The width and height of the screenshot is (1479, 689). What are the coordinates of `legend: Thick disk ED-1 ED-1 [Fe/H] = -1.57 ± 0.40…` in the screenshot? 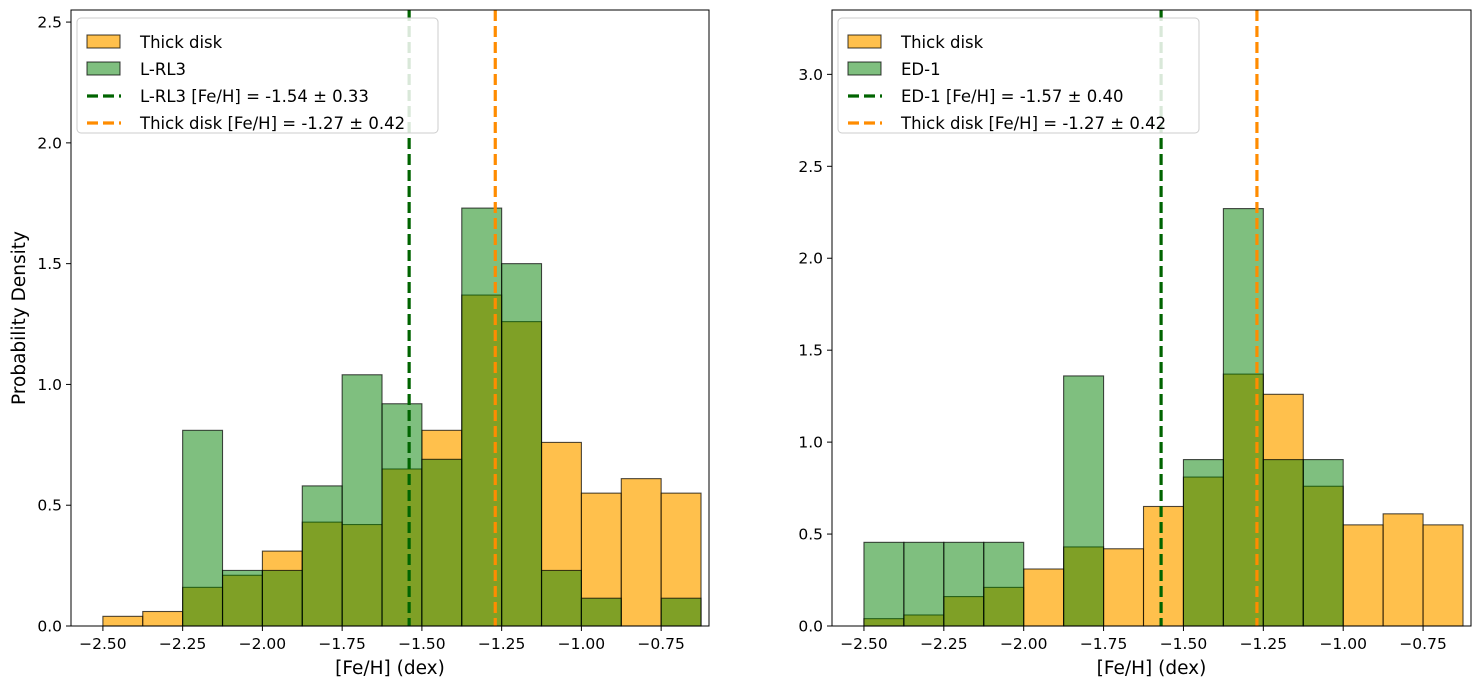 It's located at (1018, 75).